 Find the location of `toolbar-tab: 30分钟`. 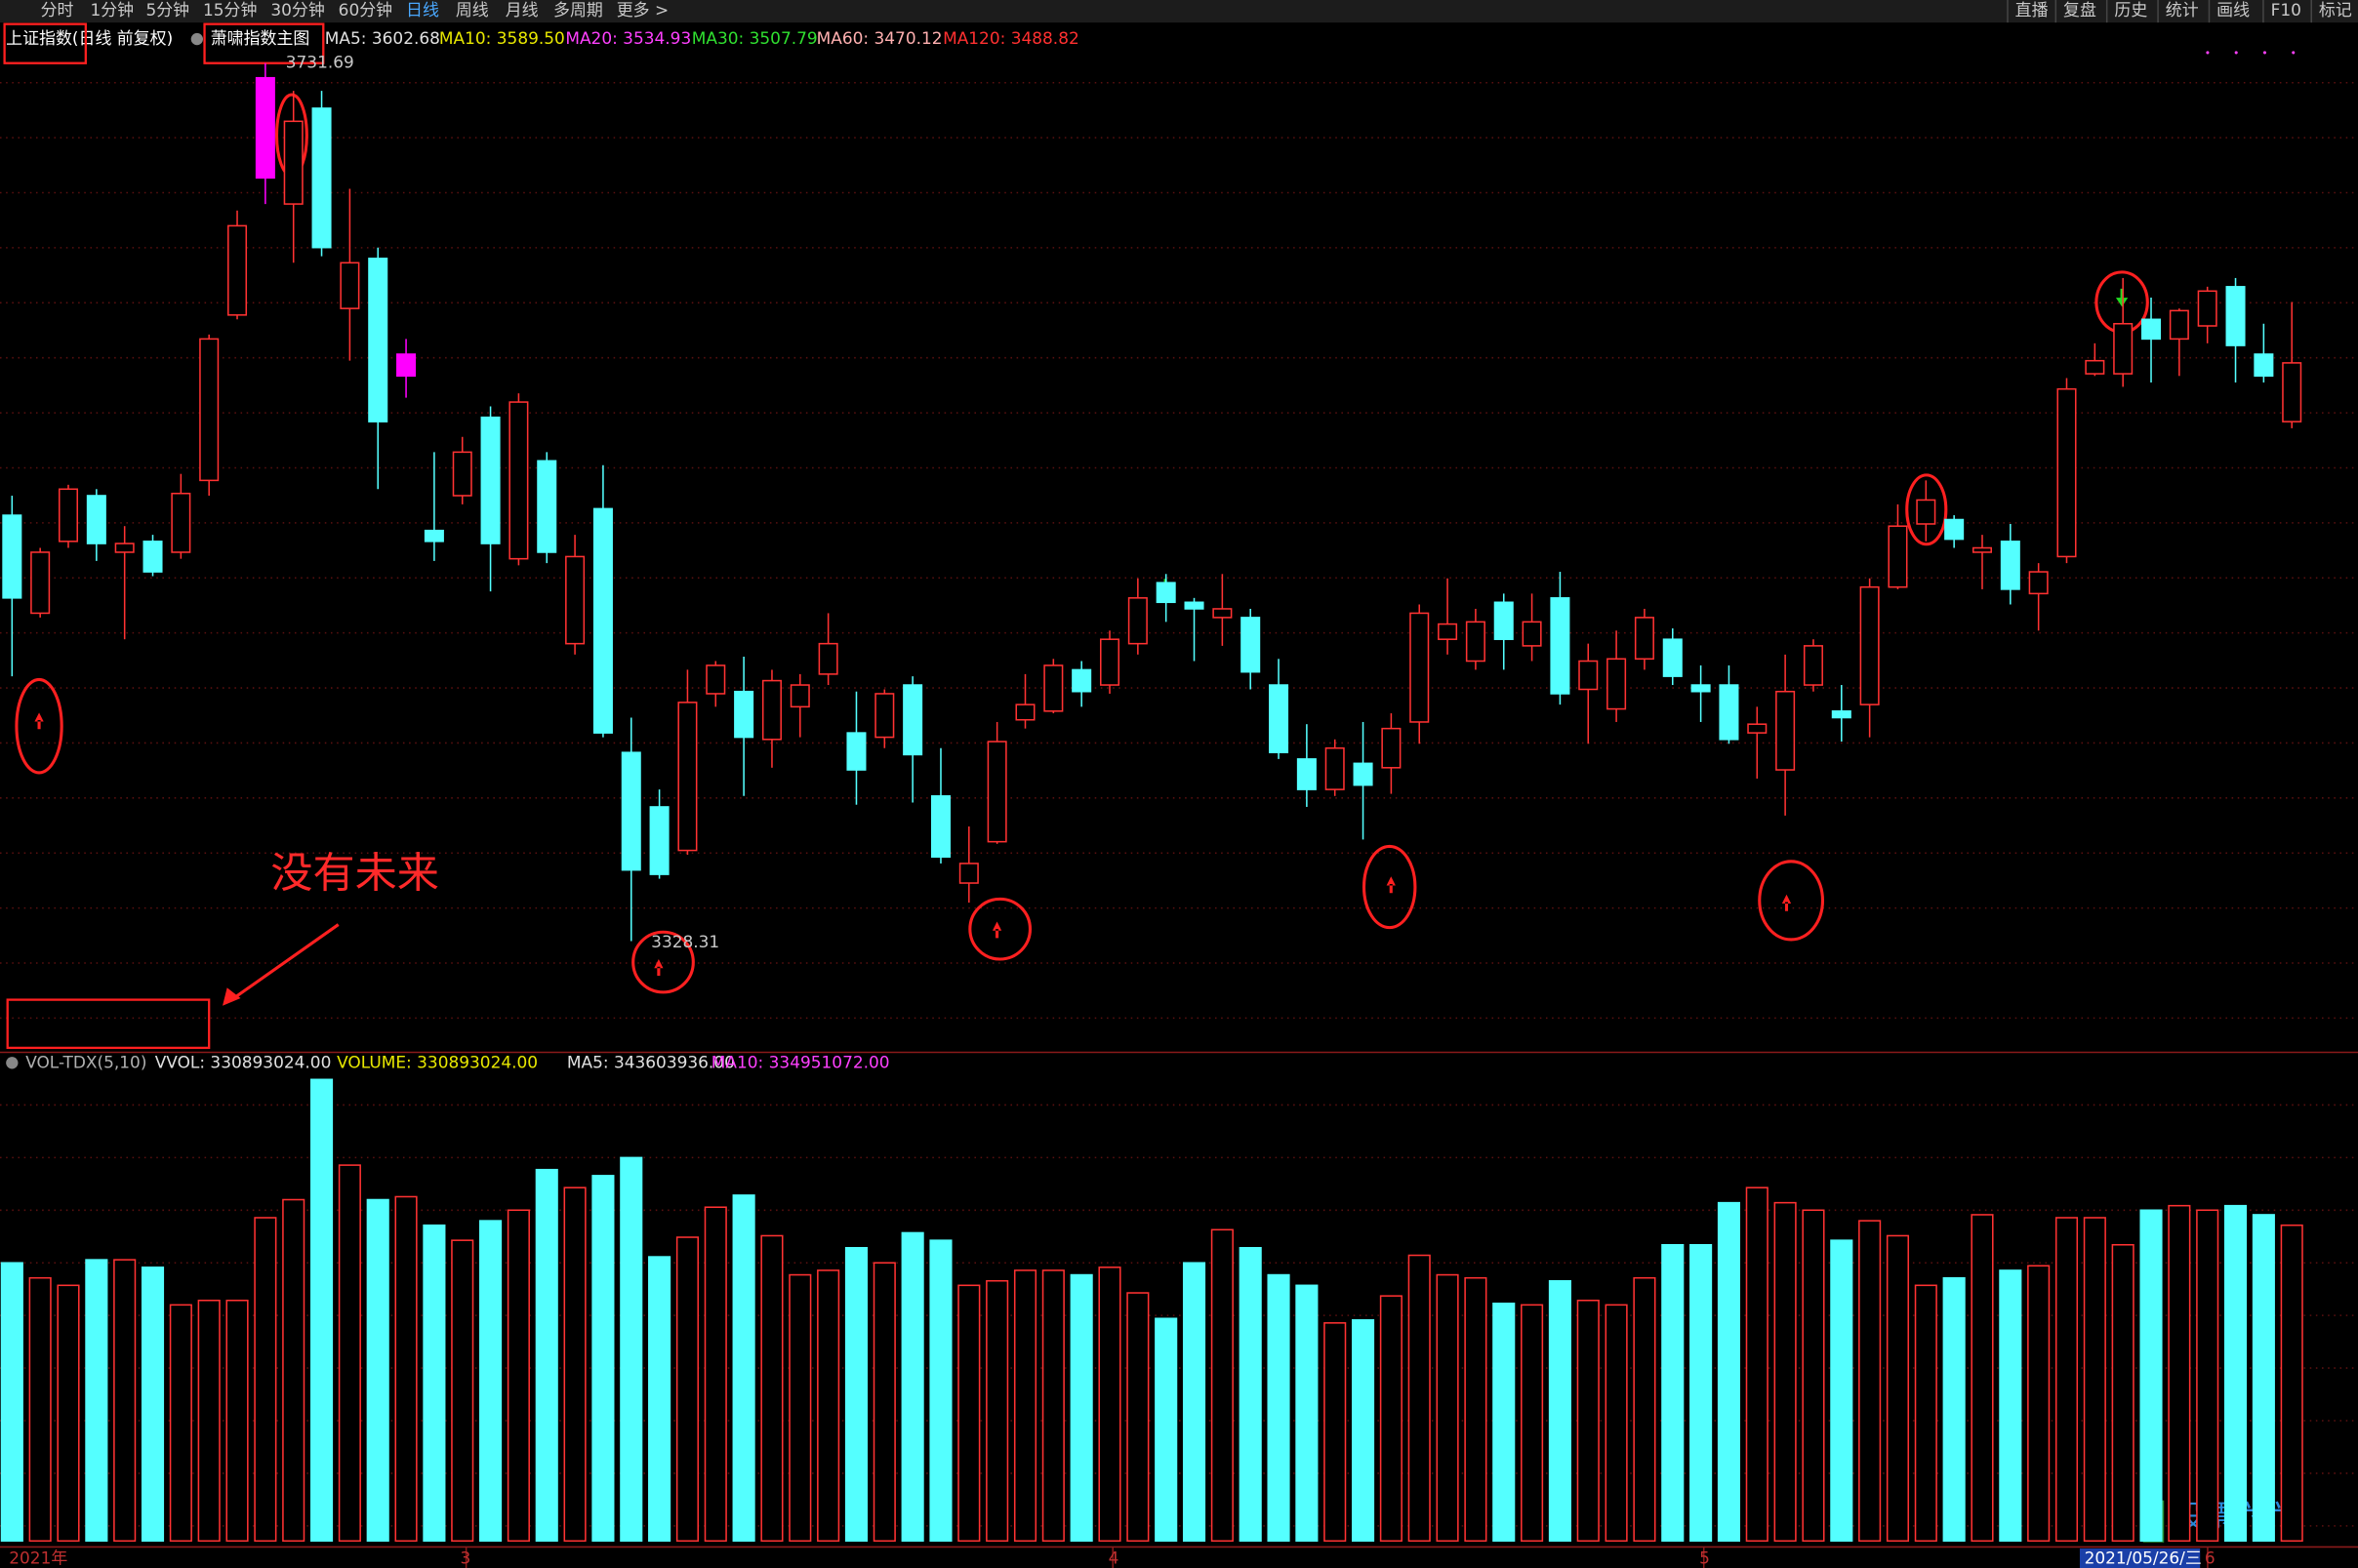

toolbar-tab: 30分钟 is located at coordinates (297, 10).